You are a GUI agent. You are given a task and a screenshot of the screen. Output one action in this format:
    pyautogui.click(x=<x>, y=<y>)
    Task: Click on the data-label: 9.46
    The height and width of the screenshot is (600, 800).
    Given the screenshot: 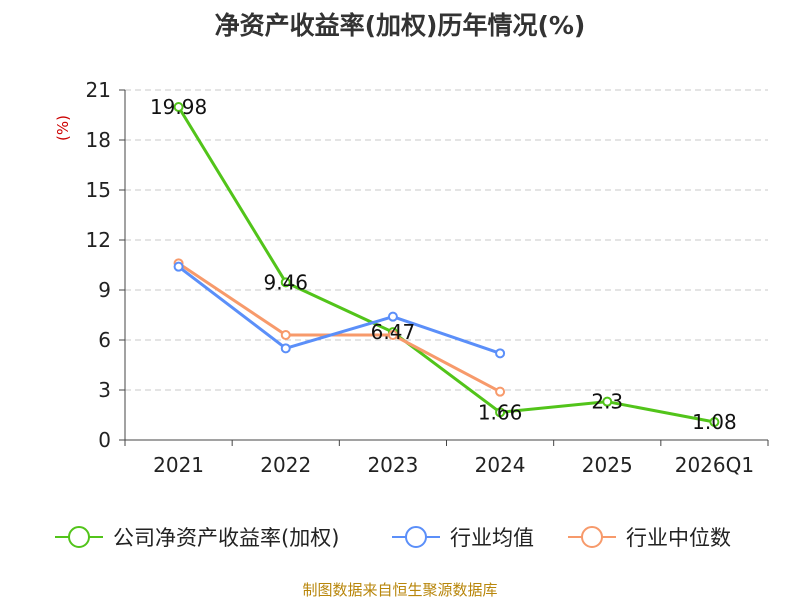 What is the action you would take?
    pyautogui.click(x=285, y=282)
    